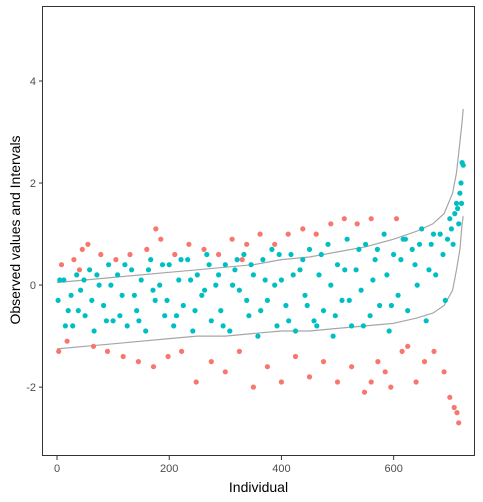 The height and width of the screenshot is (502, 483). Describe the element at coordinates (33, 286) in the screenshot. I see `y-tick-label: 0` at that location.